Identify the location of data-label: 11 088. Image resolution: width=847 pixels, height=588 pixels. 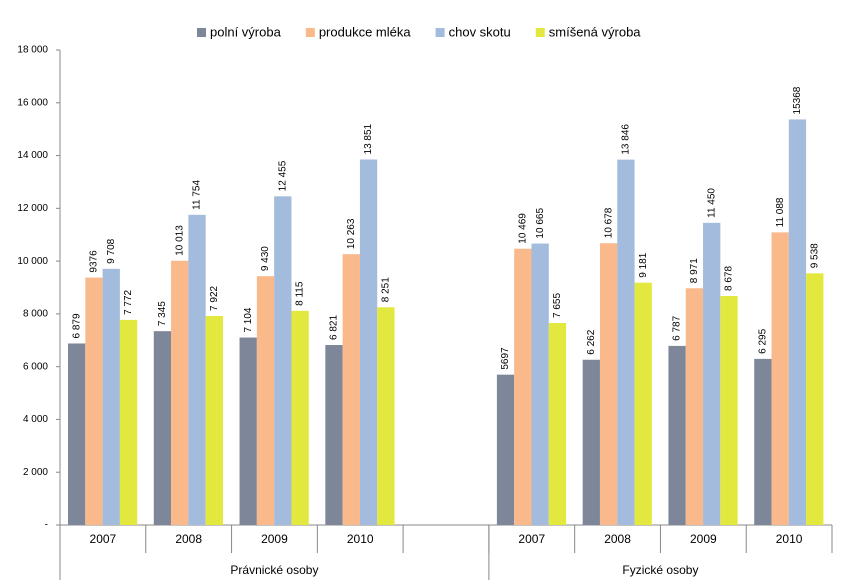
(780, 212).